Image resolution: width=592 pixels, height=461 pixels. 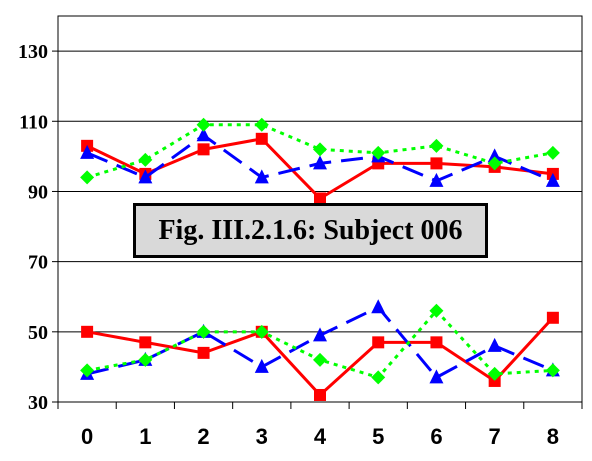 What do you see at coordinates (310, 230) in the screenshot?
I see `chart-annotation-box: Fig. III.2.1.6: Subject 006` at bounding box center [310, 230].